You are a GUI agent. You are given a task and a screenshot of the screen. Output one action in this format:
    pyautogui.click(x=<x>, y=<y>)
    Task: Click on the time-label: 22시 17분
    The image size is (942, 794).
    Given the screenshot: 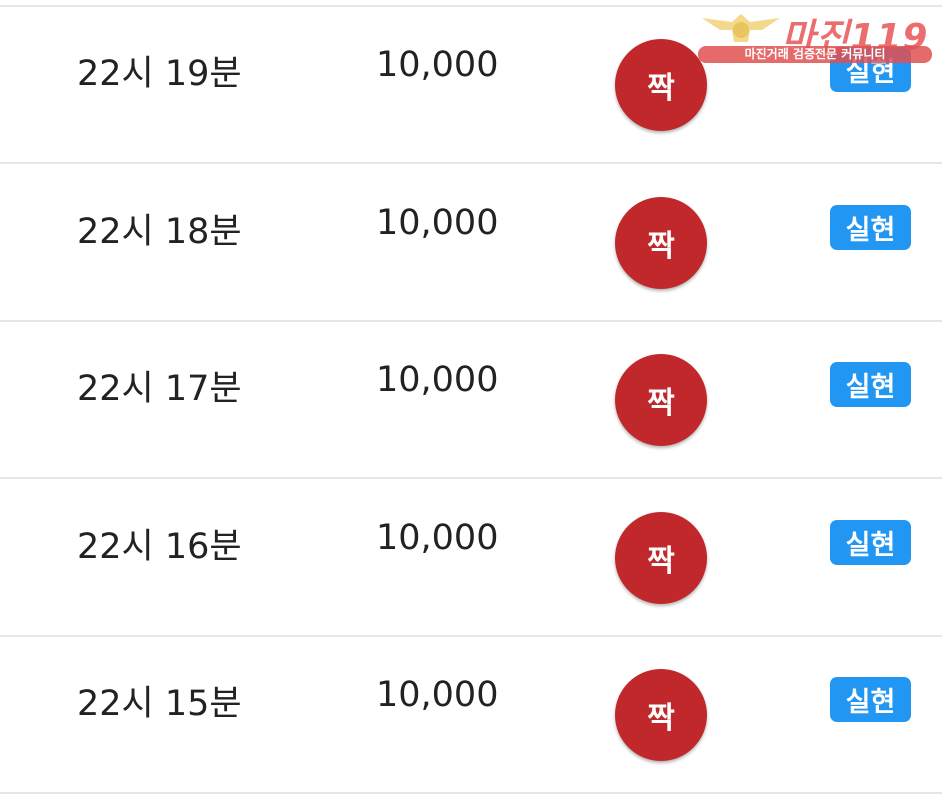 What is the action you would take?
    pyautogui.click(x=159, y=389)
    